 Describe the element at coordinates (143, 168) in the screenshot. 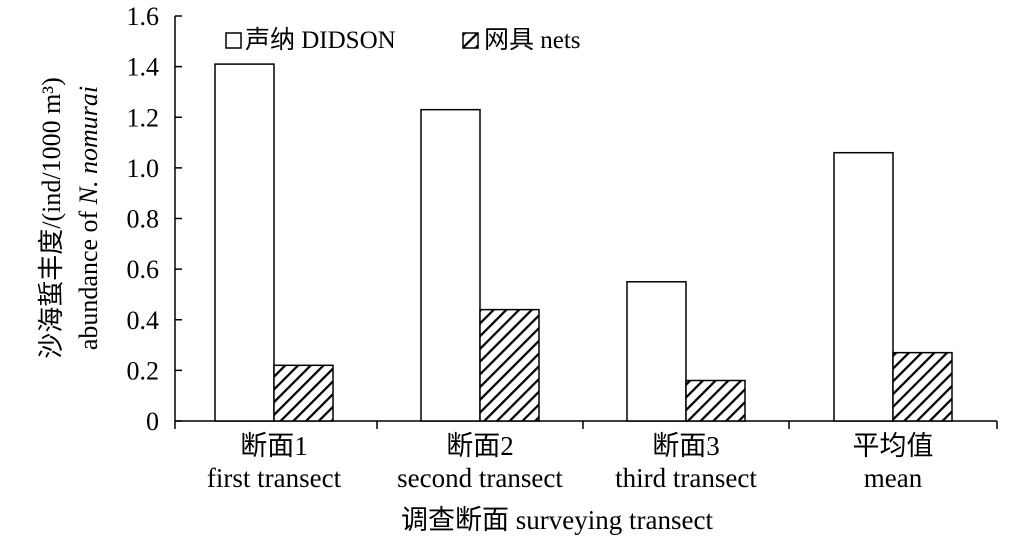

I see `y-tick-label: 1.0` at that location.